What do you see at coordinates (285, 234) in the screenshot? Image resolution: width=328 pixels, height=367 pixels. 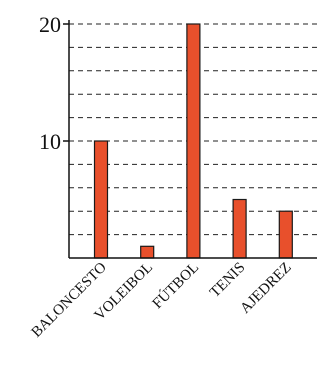 I see `bar-ajedrez` at bounding box center [285, 234].